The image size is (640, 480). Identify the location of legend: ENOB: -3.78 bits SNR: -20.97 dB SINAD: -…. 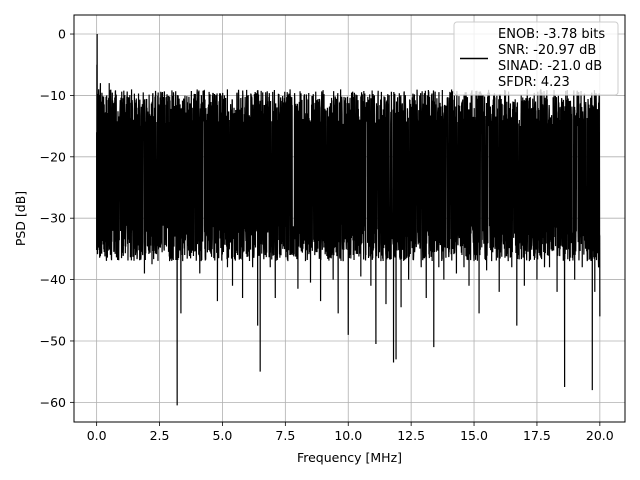
(536, 58).